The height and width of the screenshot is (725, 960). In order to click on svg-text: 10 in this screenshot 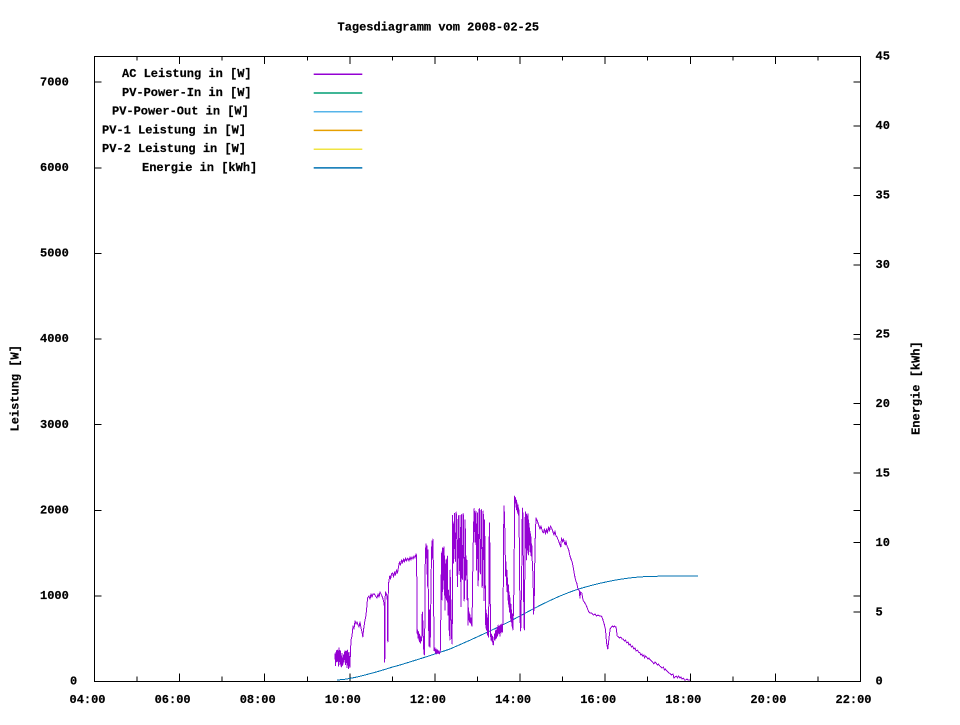, I will do `click(883, 543)`.